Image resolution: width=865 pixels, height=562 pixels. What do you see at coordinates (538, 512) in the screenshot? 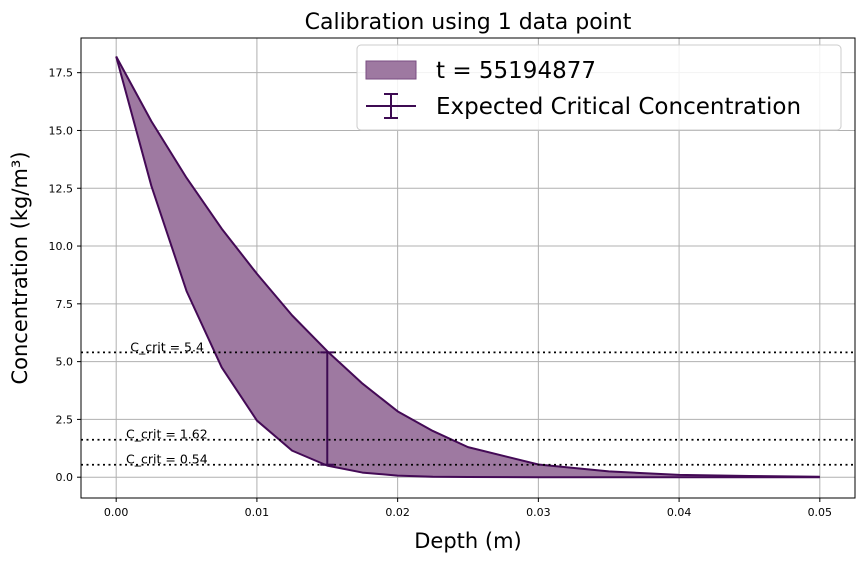
I see `x-tick-label: 0.03` at bounding box center [538, 512].